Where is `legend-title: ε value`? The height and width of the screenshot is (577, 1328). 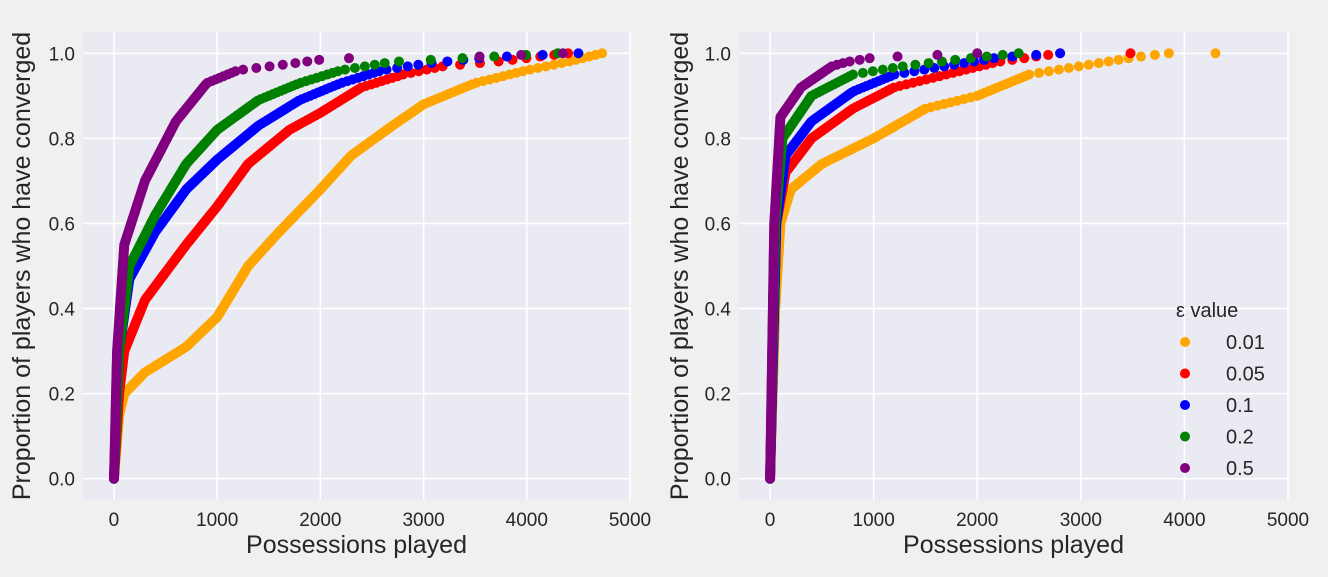 legend-title: ε value is located at coordinates (1207, 311).